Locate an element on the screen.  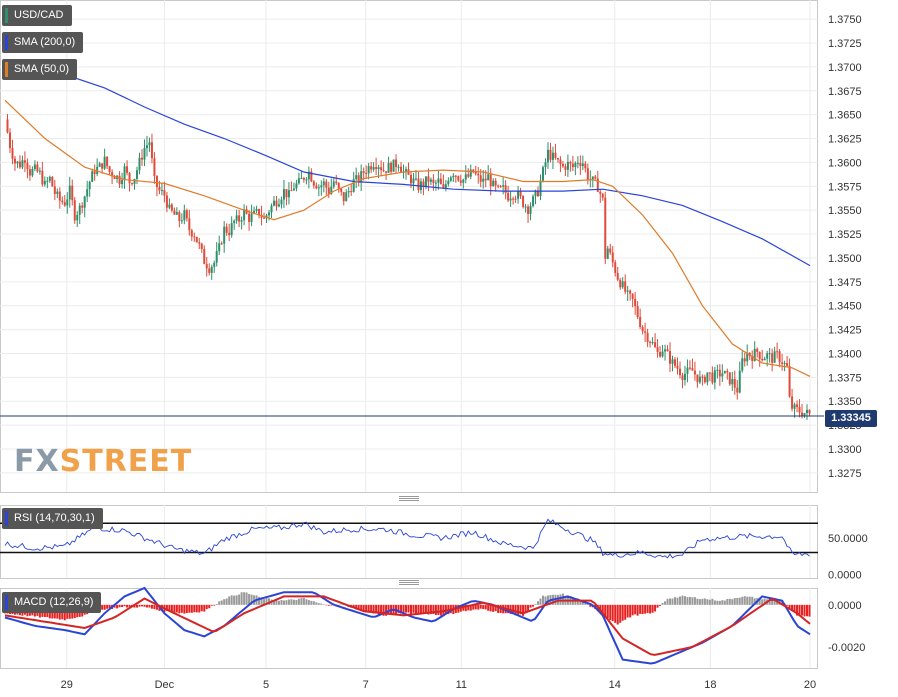
legend-sma50: SMA (50,0) is located at coordinates (40, 69).